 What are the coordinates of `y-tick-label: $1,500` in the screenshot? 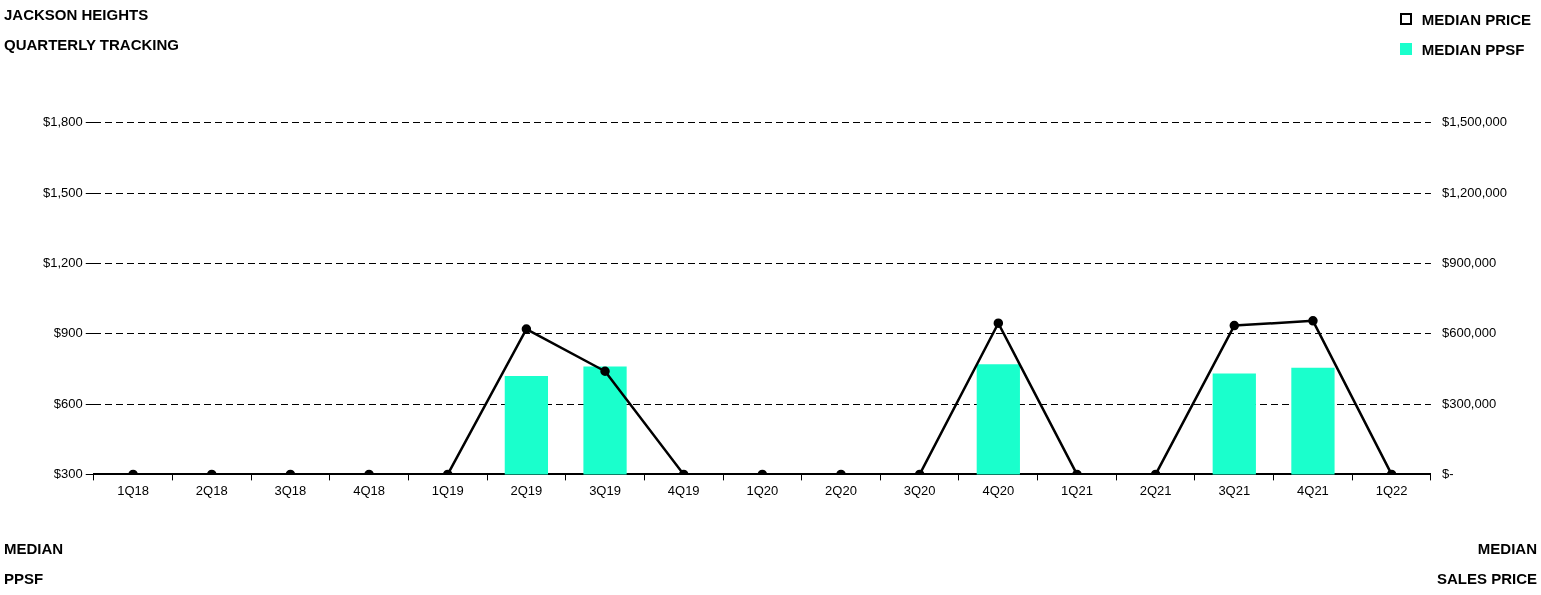 It's located at (63, 192).